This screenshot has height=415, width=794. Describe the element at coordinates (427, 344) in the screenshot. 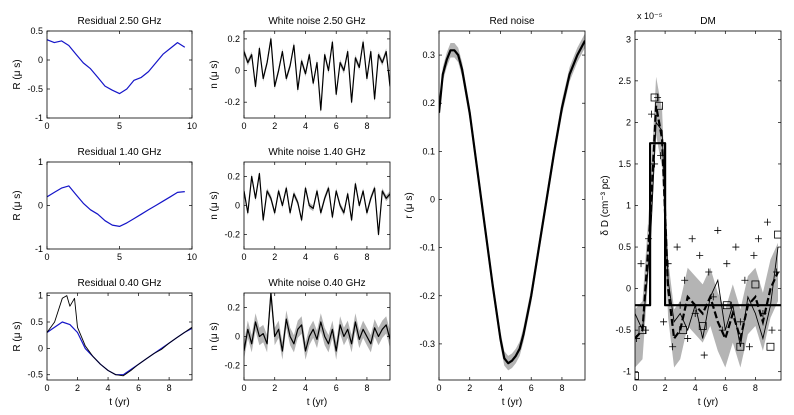

I see `y-tick-label: -0.3` at that location.